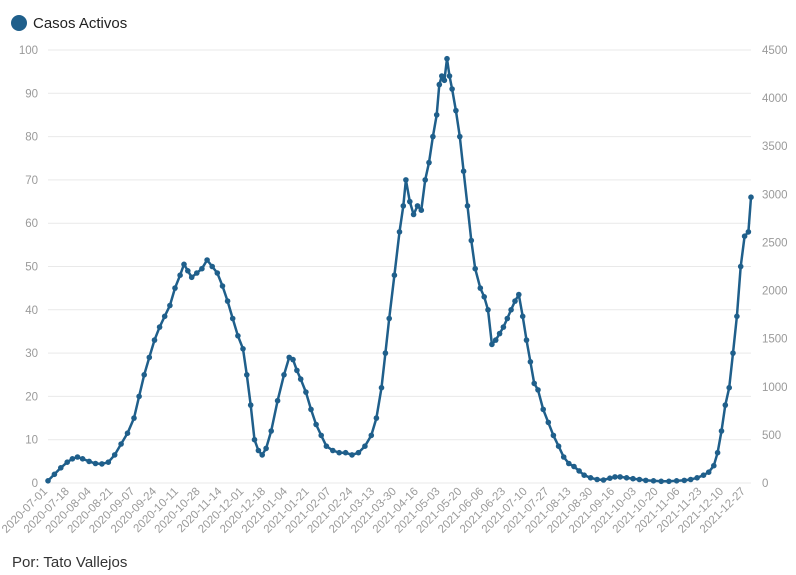  I want to click on y-left-tick-label: 50, so click(31, 268).